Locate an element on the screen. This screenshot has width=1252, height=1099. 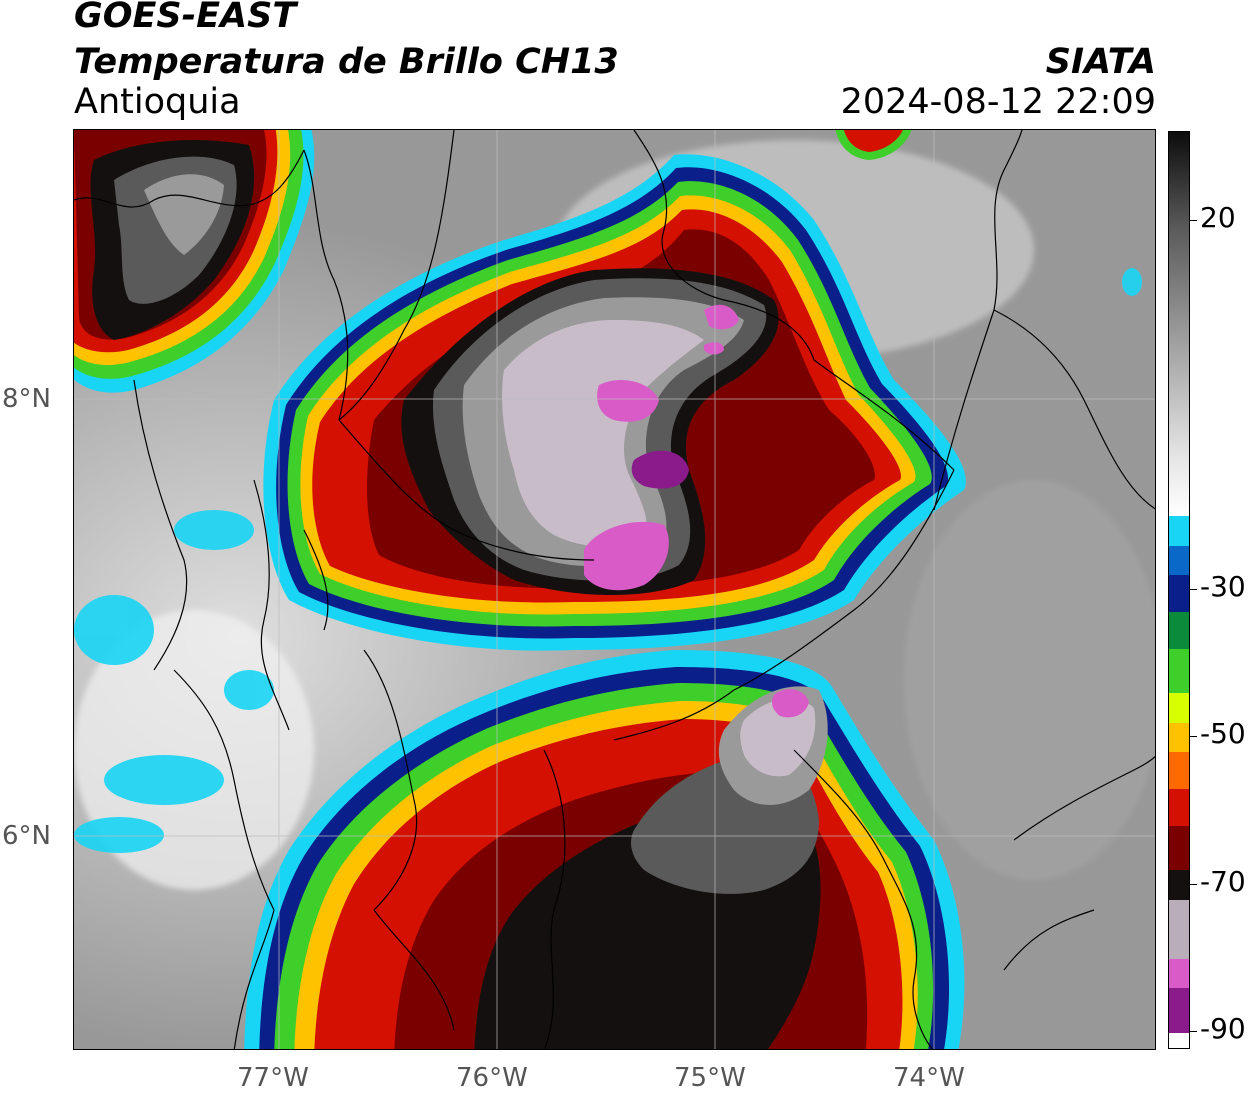
product-title: Temperatura de Brillo CH13 is located at coordinates (346, 62).